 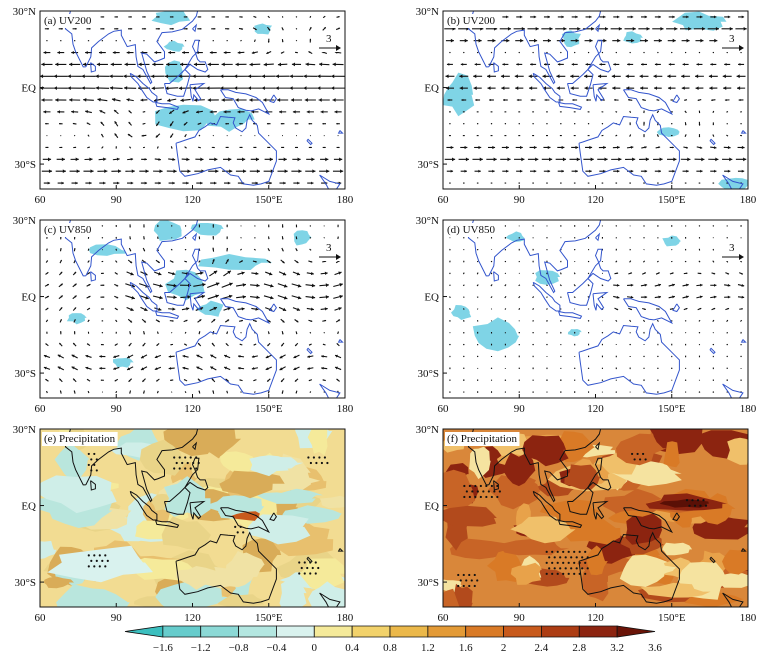 I want to click on colorbar-label: 3.2, so click(x=617, y=648).